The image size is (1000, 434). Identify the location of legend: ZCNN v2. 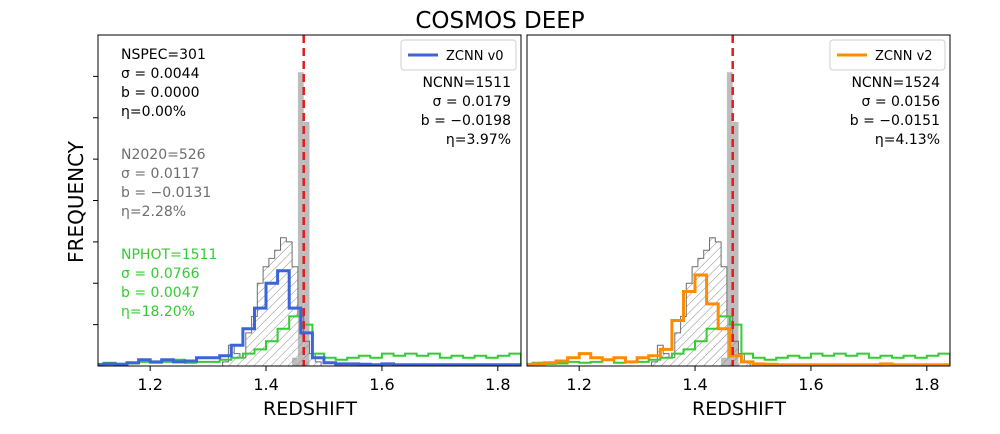
(887, 55).